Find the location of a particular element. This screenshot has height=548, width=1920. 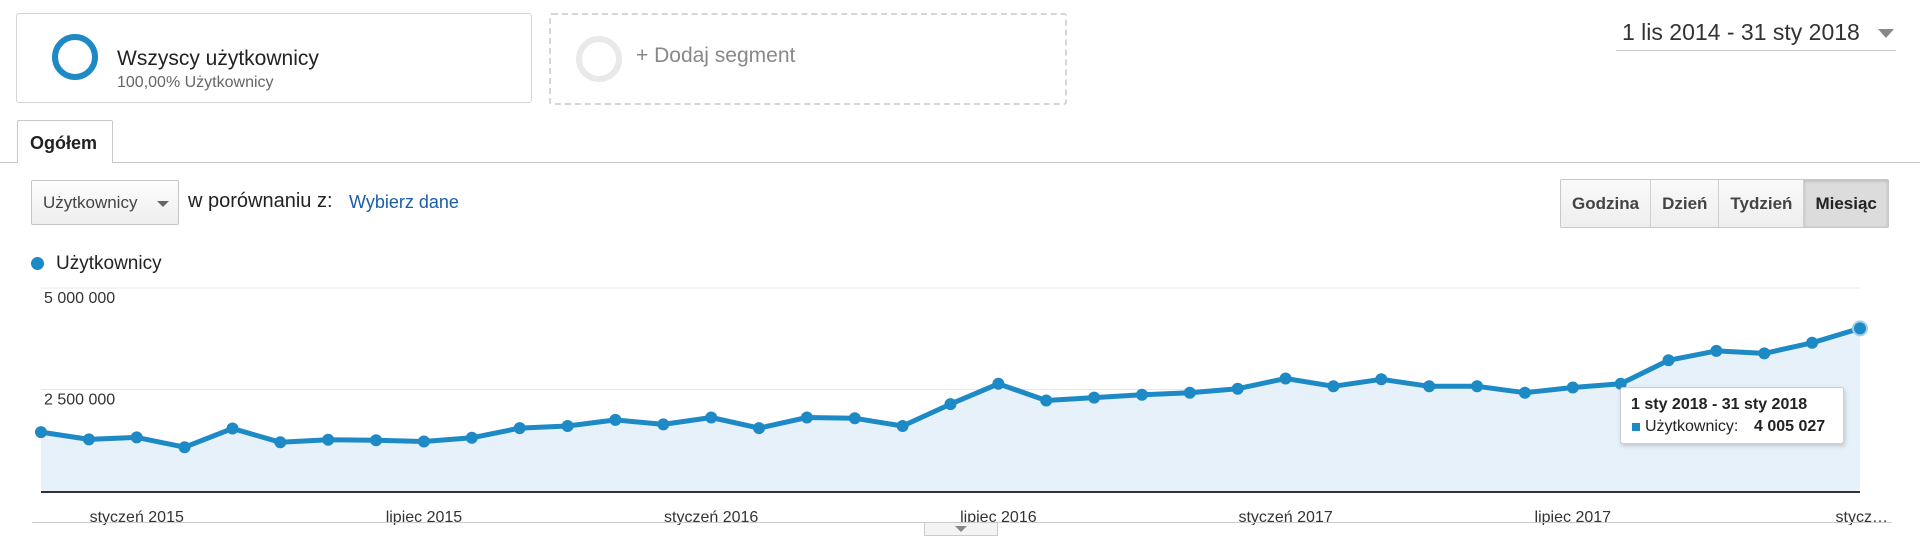

tooltip-series-name: Użytkownicy: is located at coordinates (1692, 426).